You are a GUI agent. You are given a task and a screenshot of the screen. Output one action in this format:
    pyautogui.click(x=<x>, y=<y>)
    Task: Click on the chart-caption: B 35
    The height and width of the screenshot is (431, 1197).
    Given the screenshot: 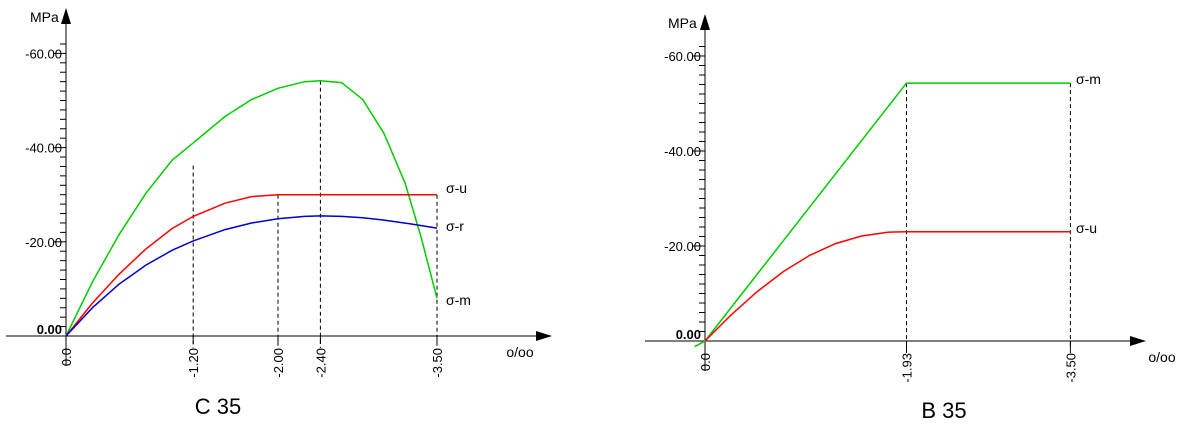 What is the action you would take?
    pyautogui.click(x=943, y=410)
    